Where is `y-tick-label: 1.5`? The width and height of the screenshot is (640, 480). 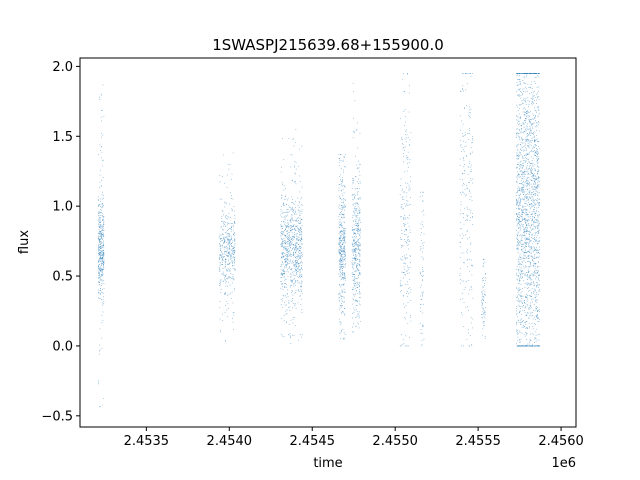
y-tick-label: 1.5 is located at coordinates (62, 137).